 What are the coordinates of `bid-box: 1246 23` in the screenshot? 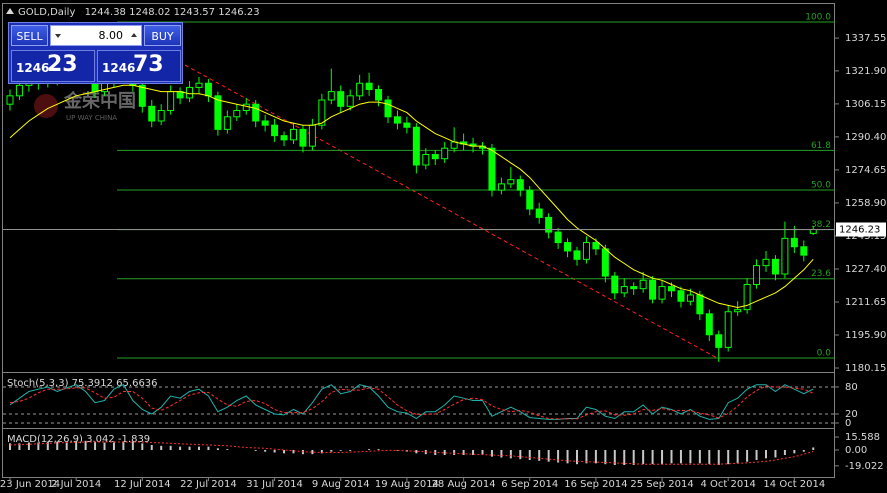 It's located at (53, 66).